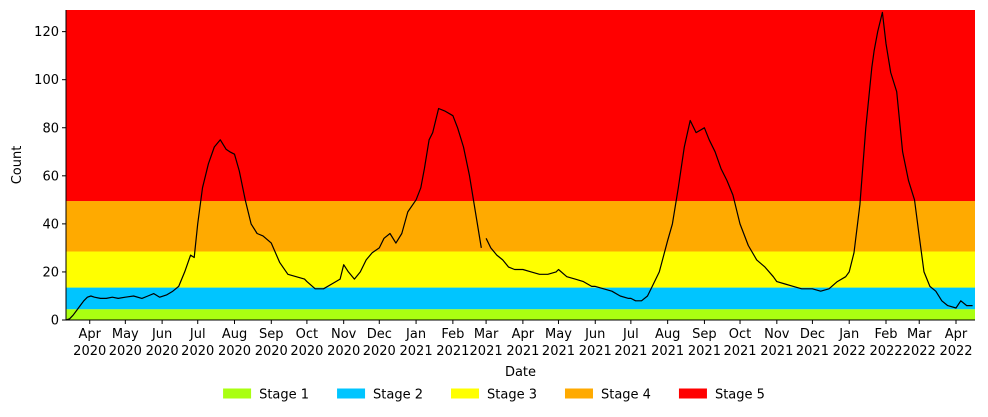 The height and width of the screenshot is (417, 988). I want to click on y-ticks: 0 20 40 60 80 100 120, so click(50, 177).